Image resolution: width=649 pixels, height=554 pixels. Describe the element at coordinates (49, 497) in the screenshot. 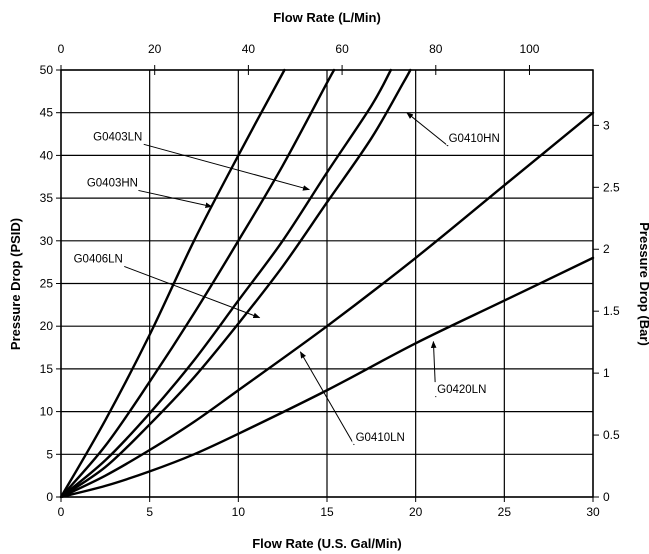

I see `y-tick-label: 0` at that location.